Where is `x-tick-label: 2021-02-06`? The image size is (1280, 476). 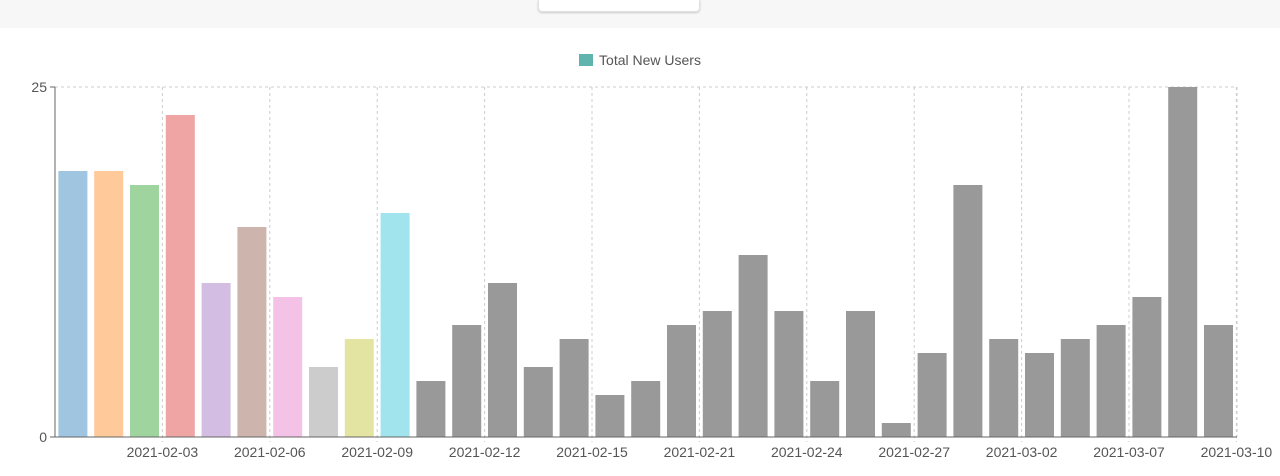
x-tick-label: 2021-02-06 is located at coordinates (270, 452).